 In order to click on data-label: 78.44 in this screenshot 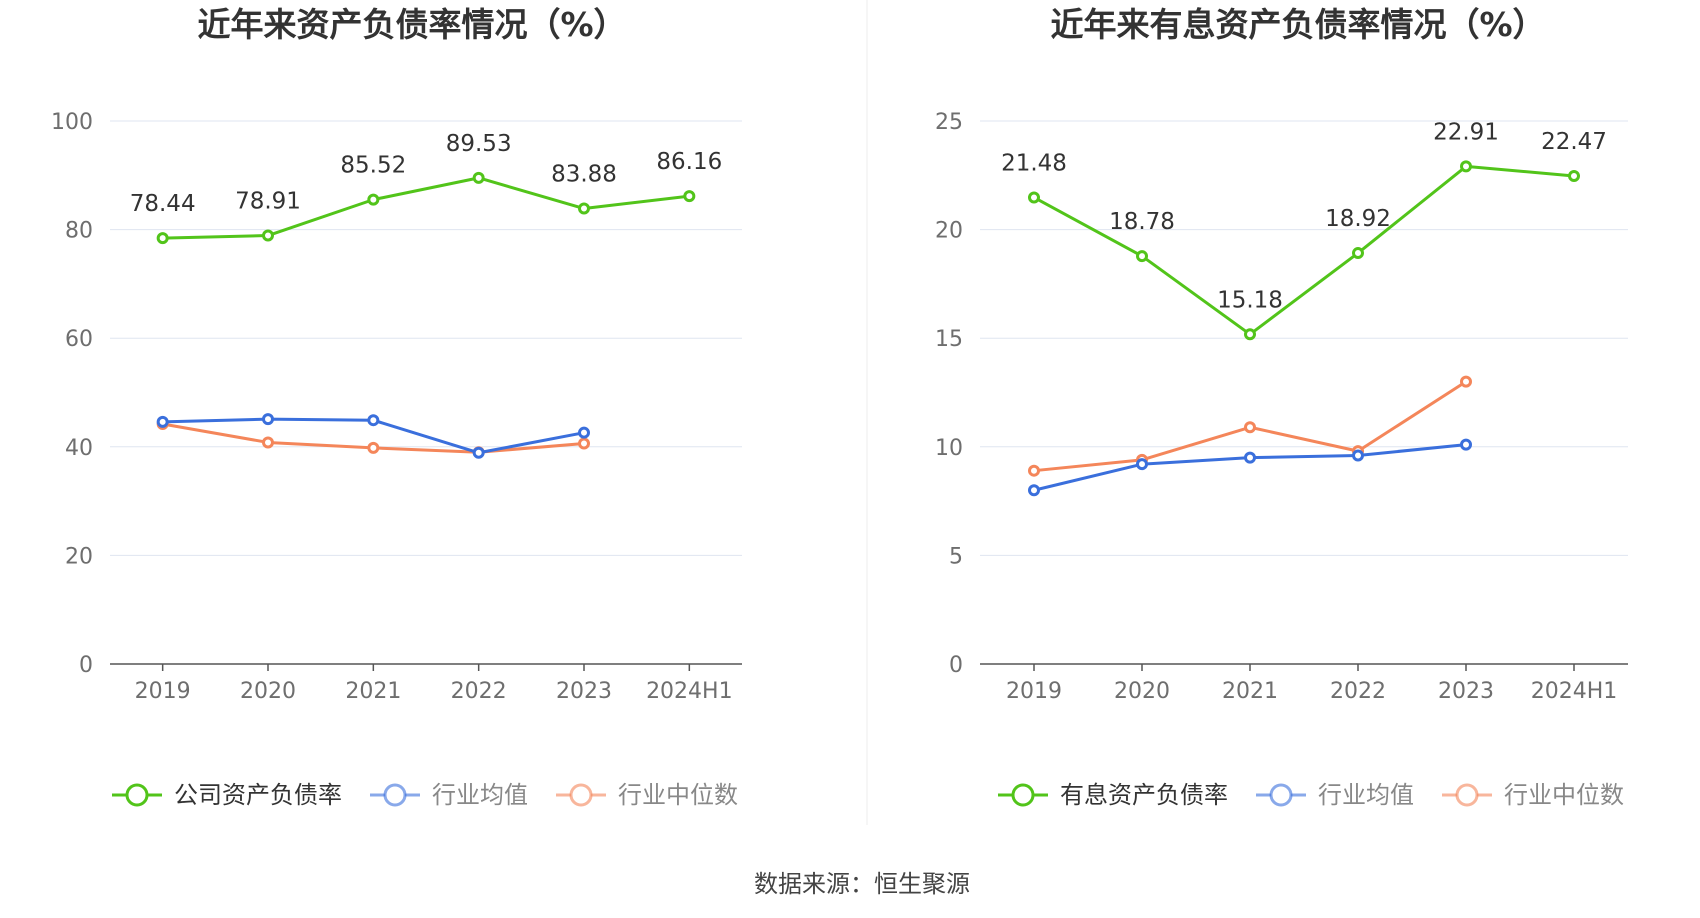, I will do `click(163, 204)`.